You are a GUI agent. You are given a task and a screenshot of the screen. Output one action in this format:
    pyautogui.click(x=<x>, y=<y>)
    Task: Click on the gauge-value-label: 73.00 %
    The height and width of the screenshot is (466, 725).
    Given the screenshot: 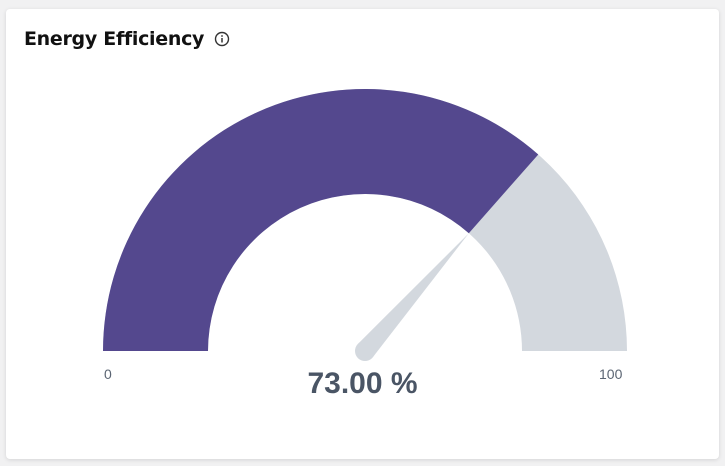 What is the action you would take?
    pyautogui.click(x=362, y=383)
    